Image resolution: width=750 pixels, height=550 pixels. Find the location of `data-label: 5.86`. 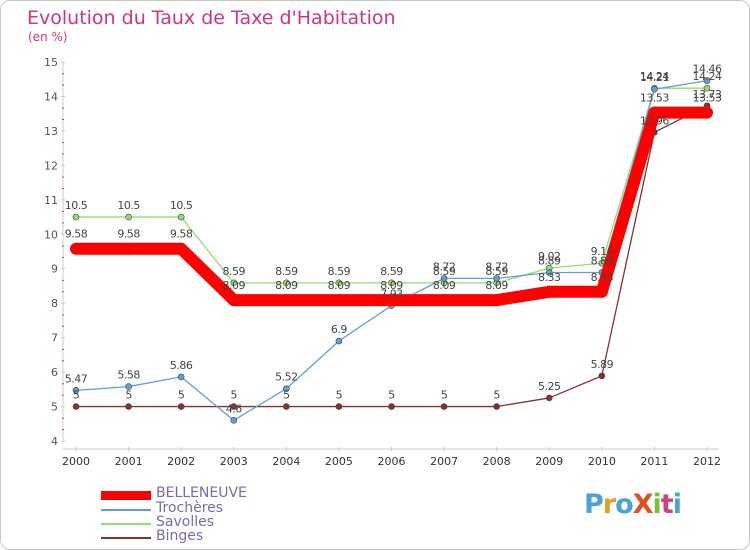

data-label: 5.86 is located at coordinates (181, 365).